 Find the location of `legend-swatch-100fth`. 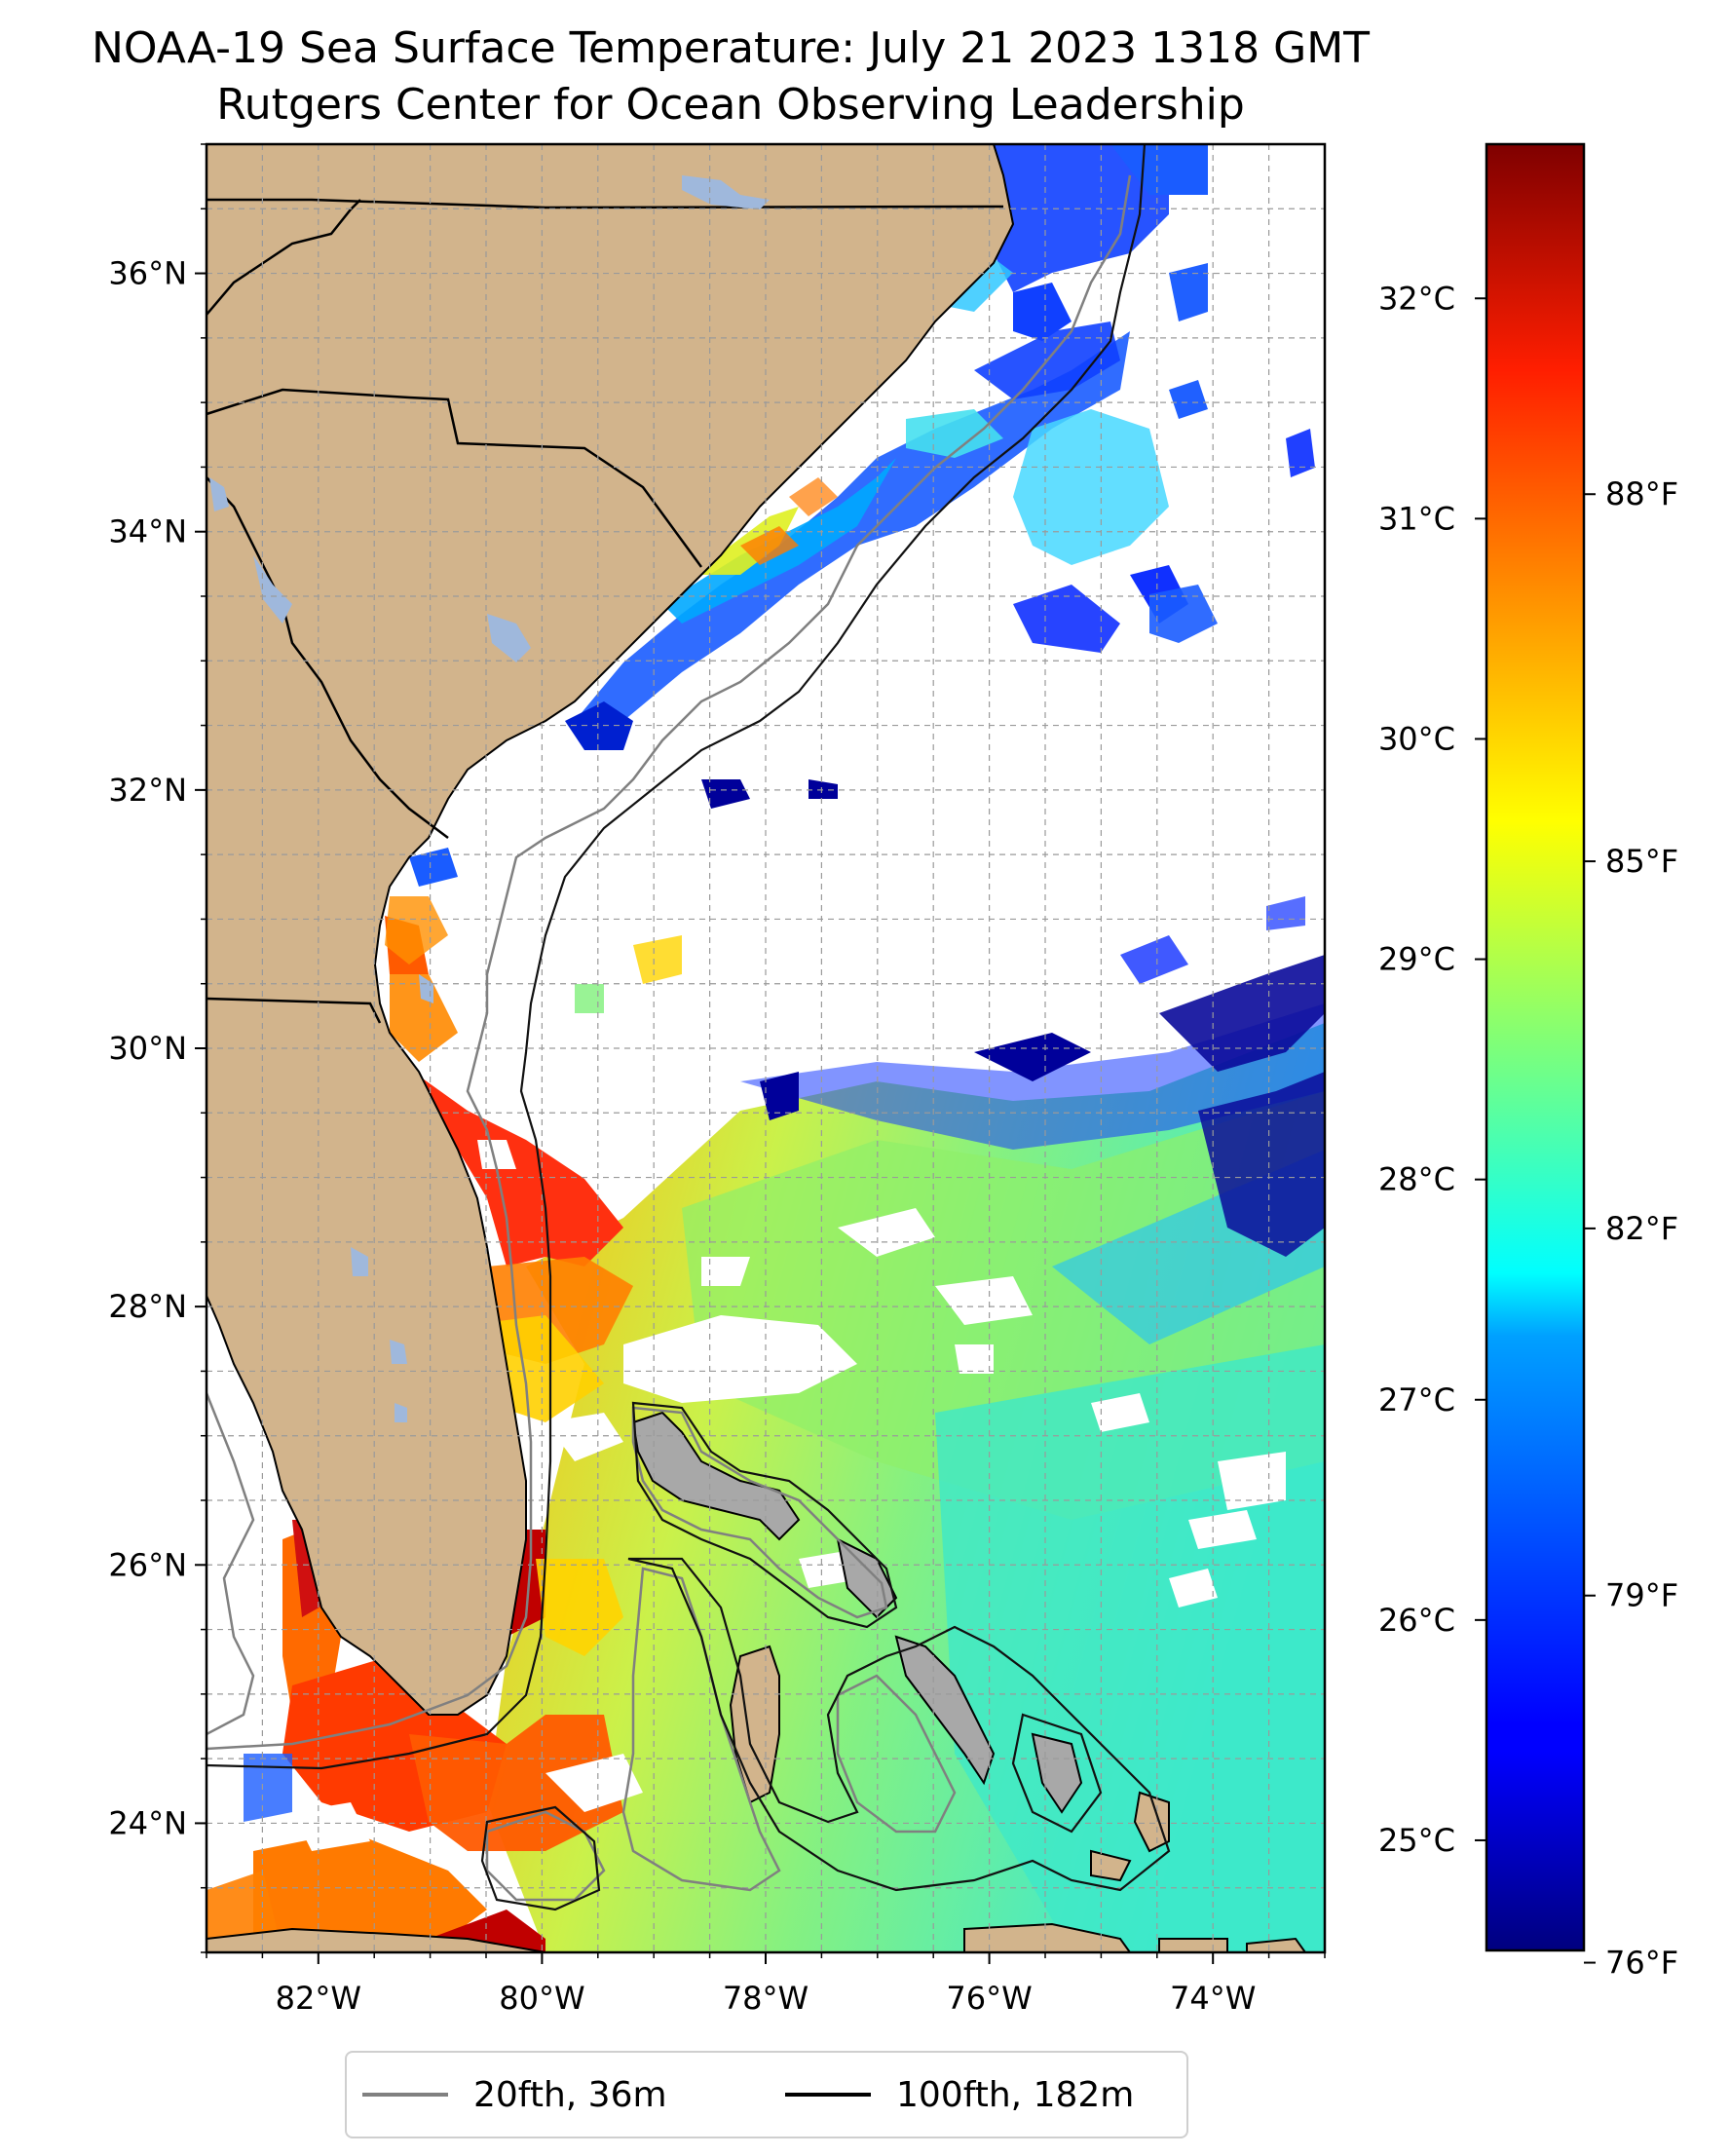

legend-swatch-100fth is located at coordinates (828, 2095).